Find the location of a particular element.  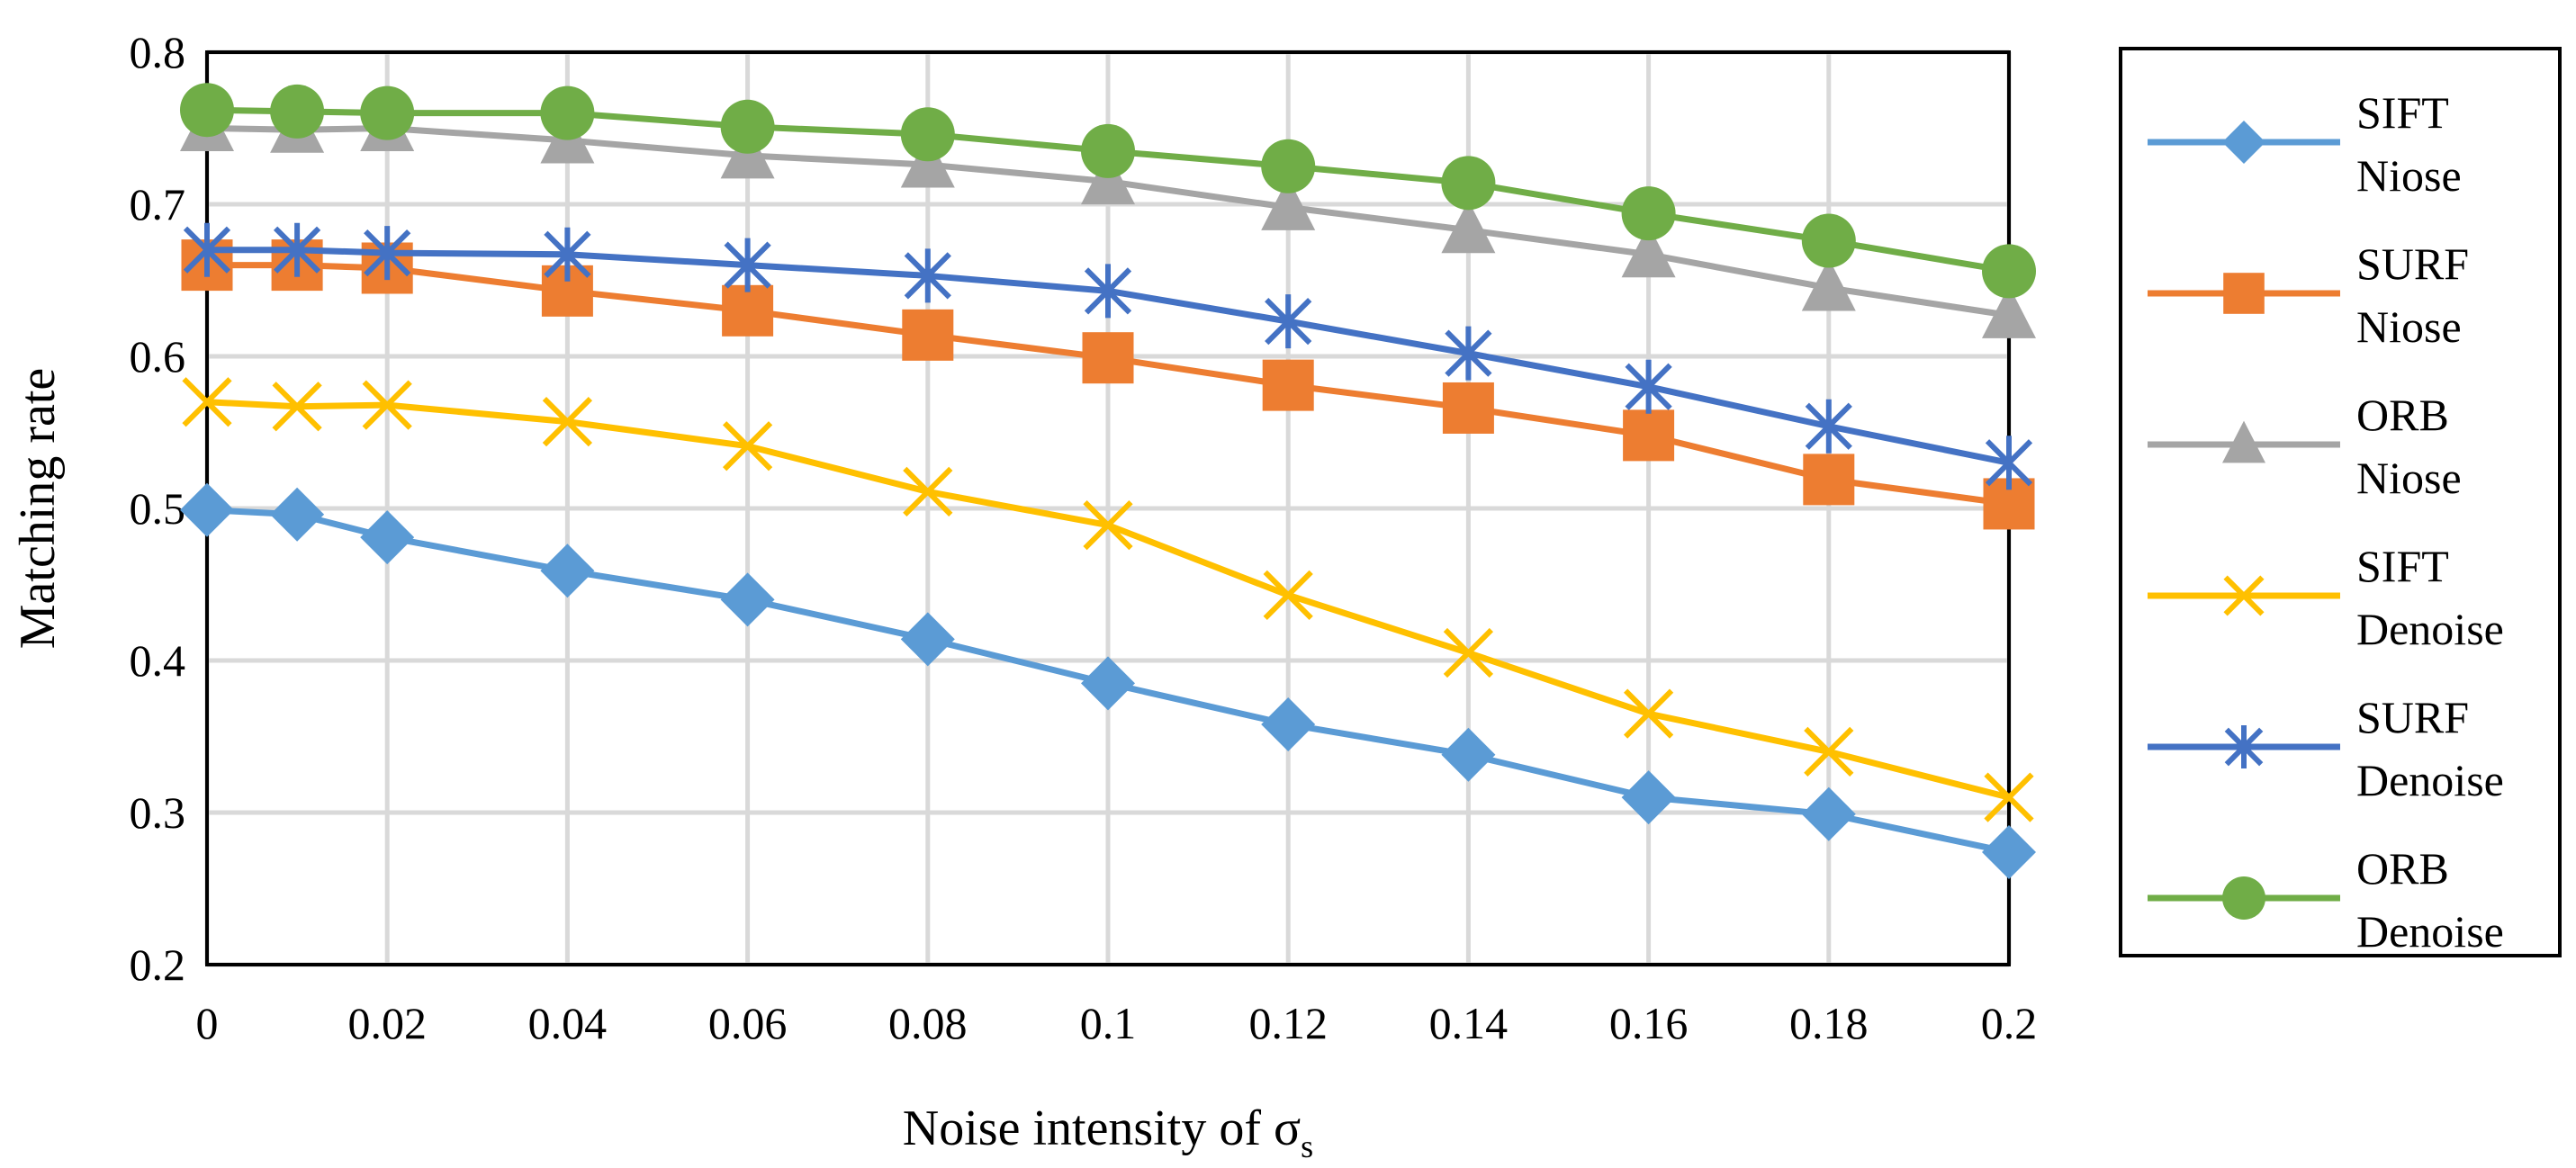

y-tick-label: 0.8 is located at coordinates (158, 52).